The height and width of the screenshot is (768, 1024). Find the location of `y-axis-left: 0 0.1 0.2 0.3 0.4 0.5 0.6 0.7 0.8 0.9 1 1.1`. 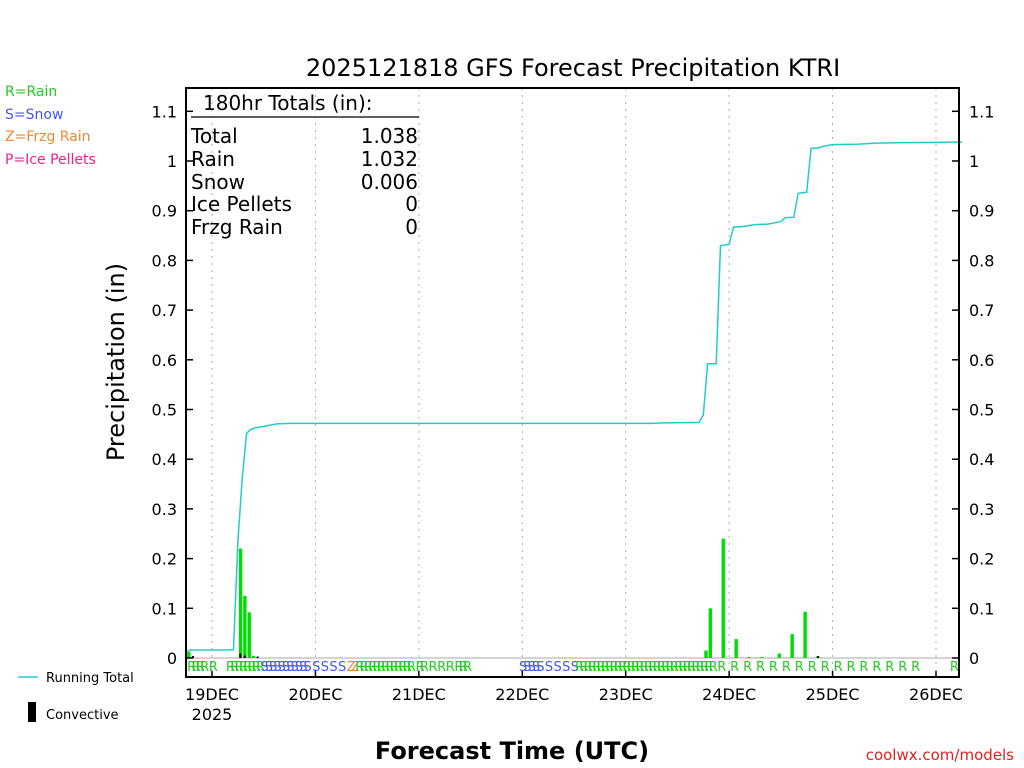

y-axis-left: 0 0.1 0.2 0.3 0.4 0.5 0.6 0.7 0.8 0.9 1 1.1 is located at coordinates (172, 385).